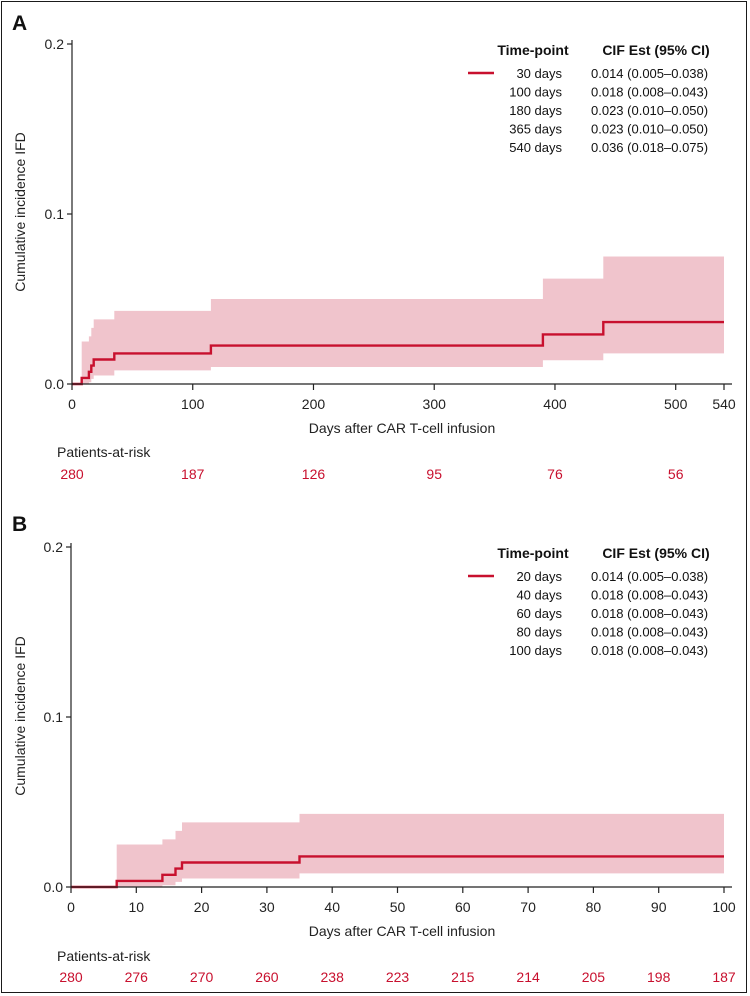  What do you see at coordinates (676, 404) in the screenshot?
I see `panel-a-x-tick-label: 500` at bounding box center [676, 404].